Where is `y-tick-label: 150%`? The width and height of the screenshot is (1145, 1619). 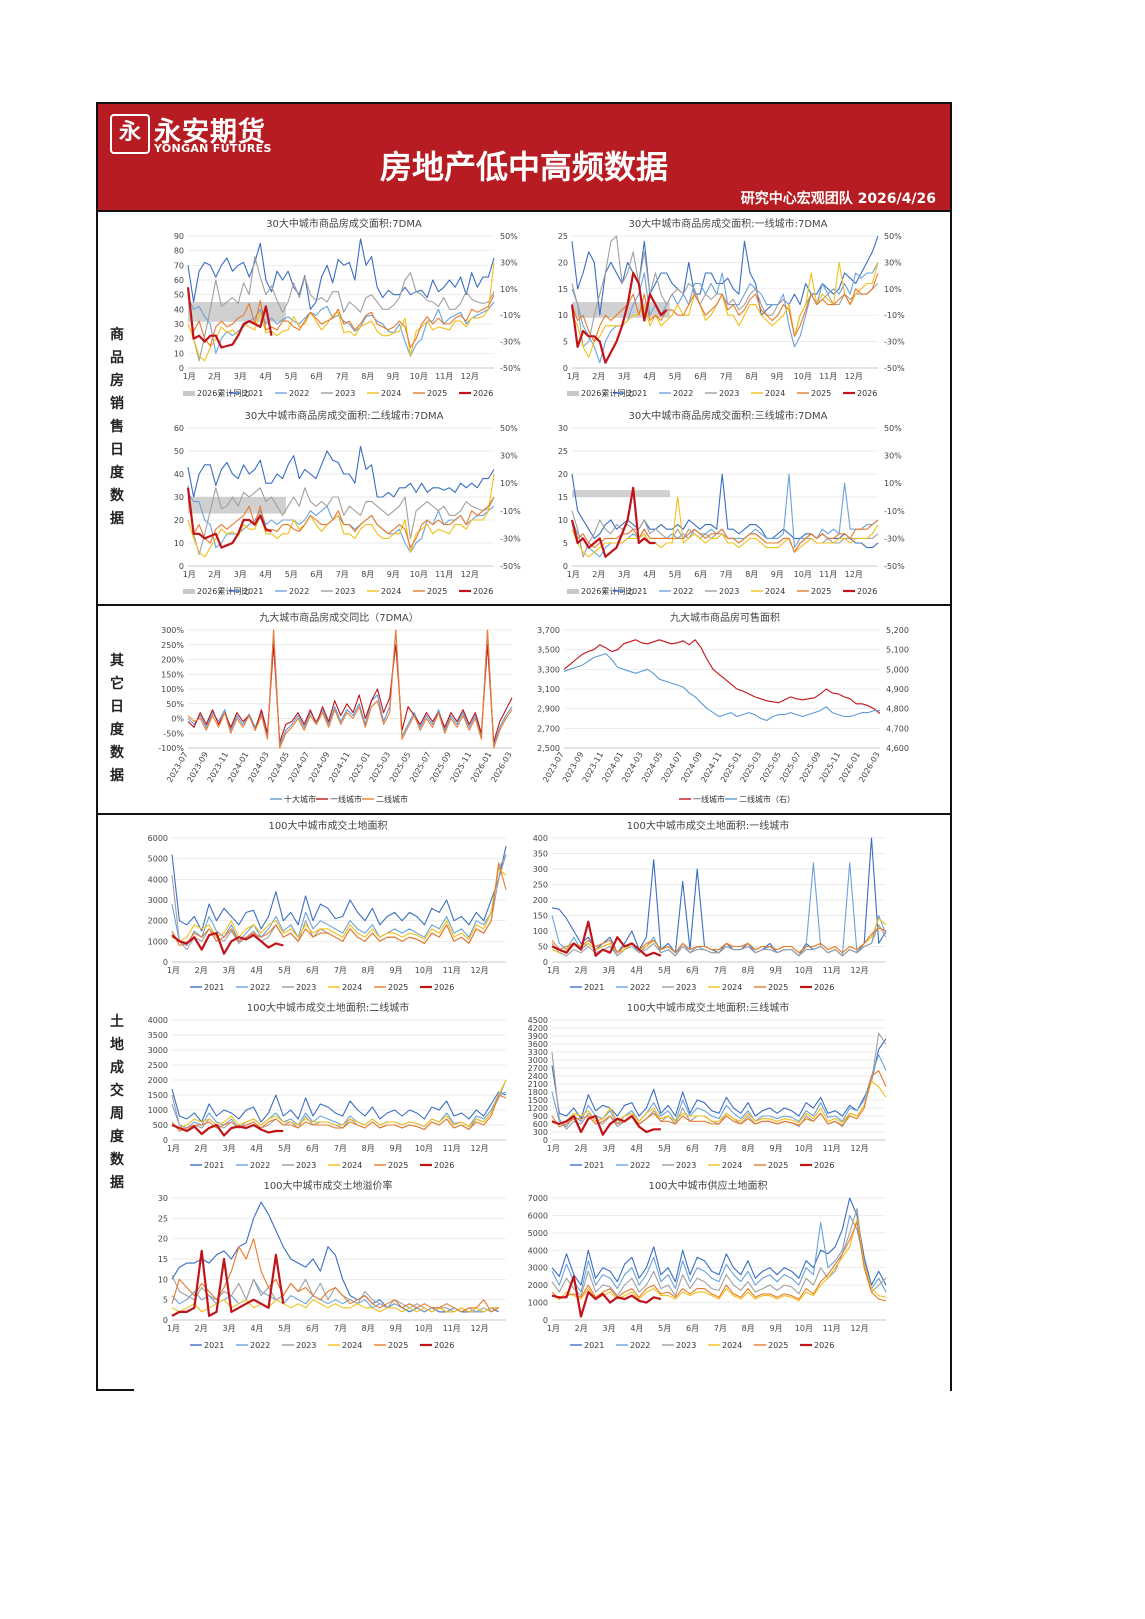 y-tick-label: 150% is located at coordinates (172, 674).